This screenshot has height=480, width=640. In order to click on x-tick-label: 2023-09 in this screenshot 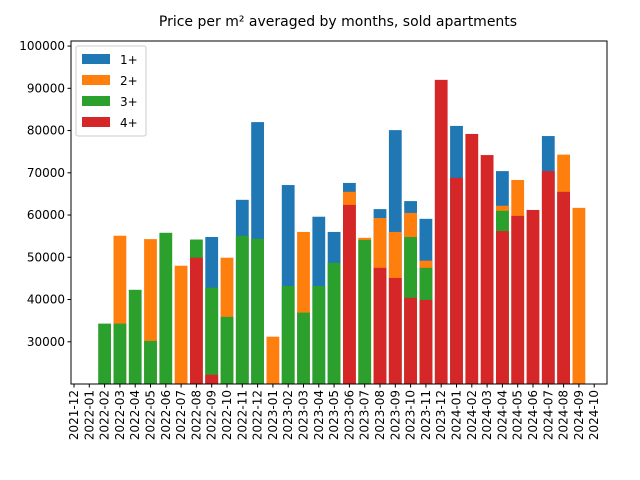, I will do `click(395, 415)`.